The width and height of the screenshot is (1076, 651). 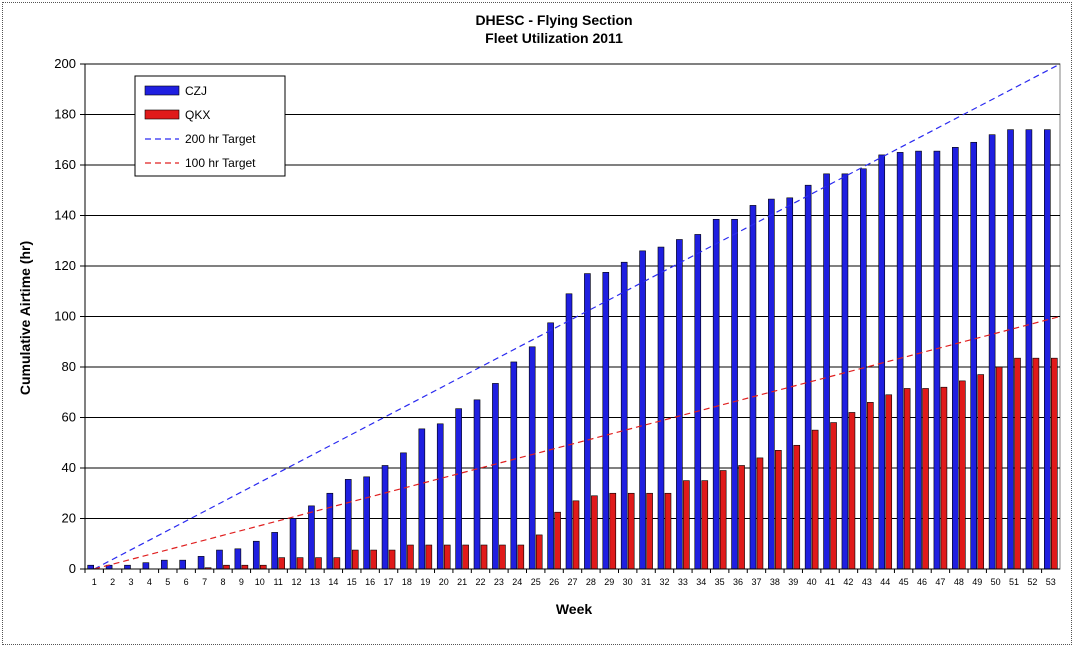 I want to click on x-tick-label: 15, so click(x=352, y=582).